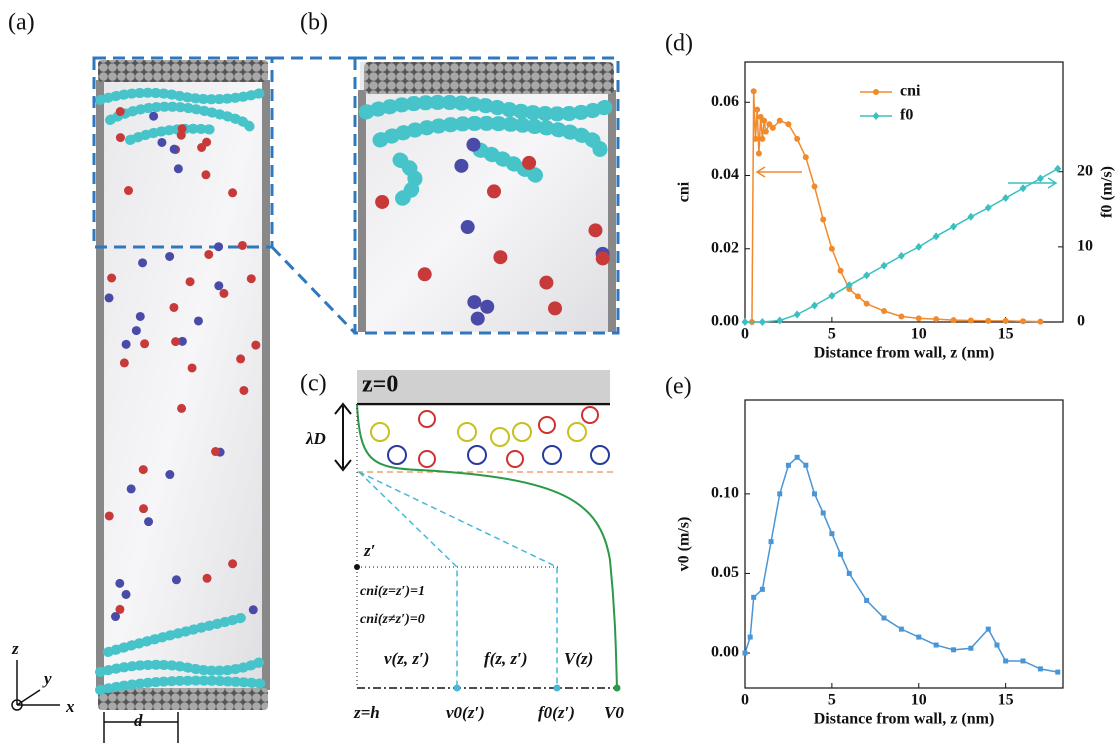 The height and width of the screenshot is (743, 1120). What do you see at coordinates (406, 658) in the screenshot?
I see `schematic-label: v(z, z′)` at bounding box center [406, 658].